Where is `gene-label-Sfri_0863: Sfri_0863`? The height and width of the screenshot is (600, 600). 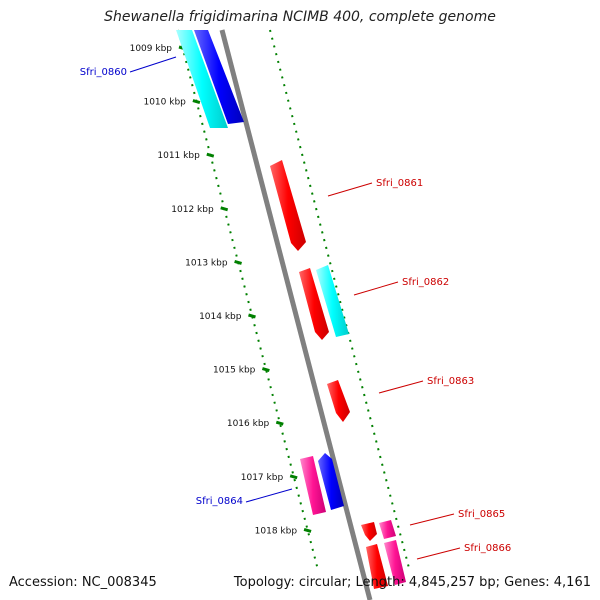
gene-label-Sfri_0863: Sfri_0863 is located at coordinates (450, 381).